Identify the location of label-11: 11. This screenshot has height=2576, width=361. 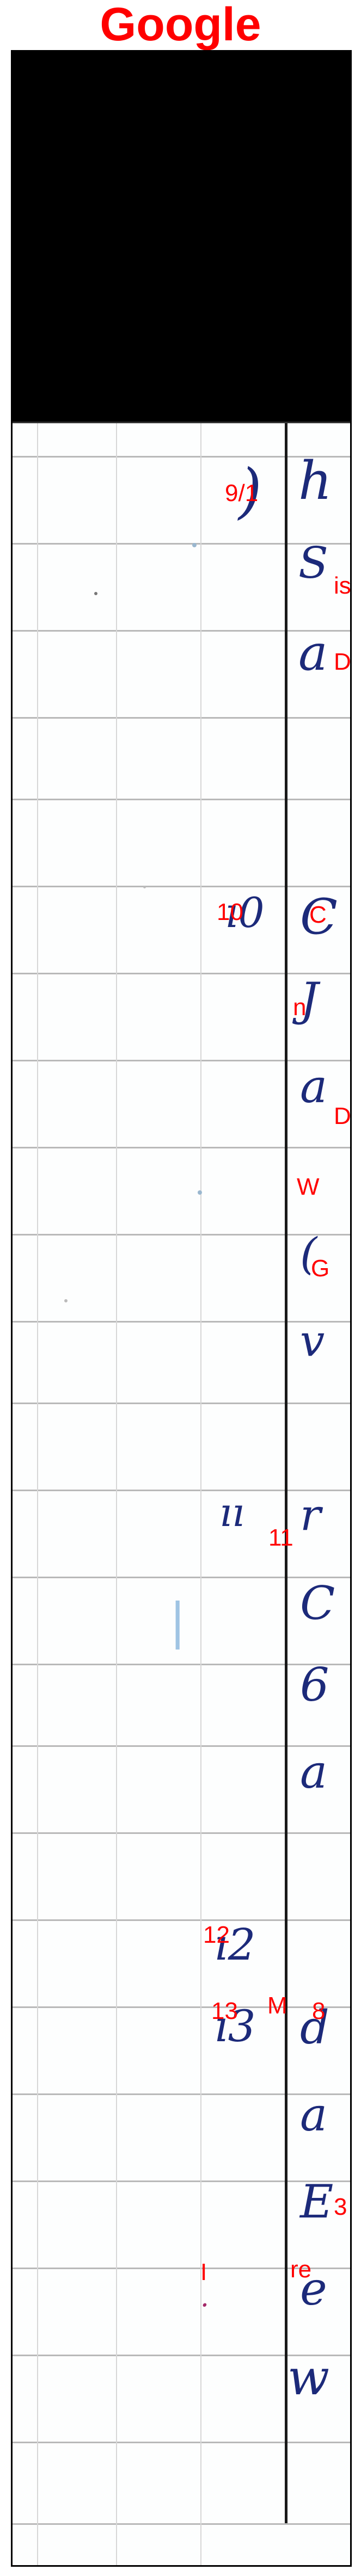
(280, 1538).